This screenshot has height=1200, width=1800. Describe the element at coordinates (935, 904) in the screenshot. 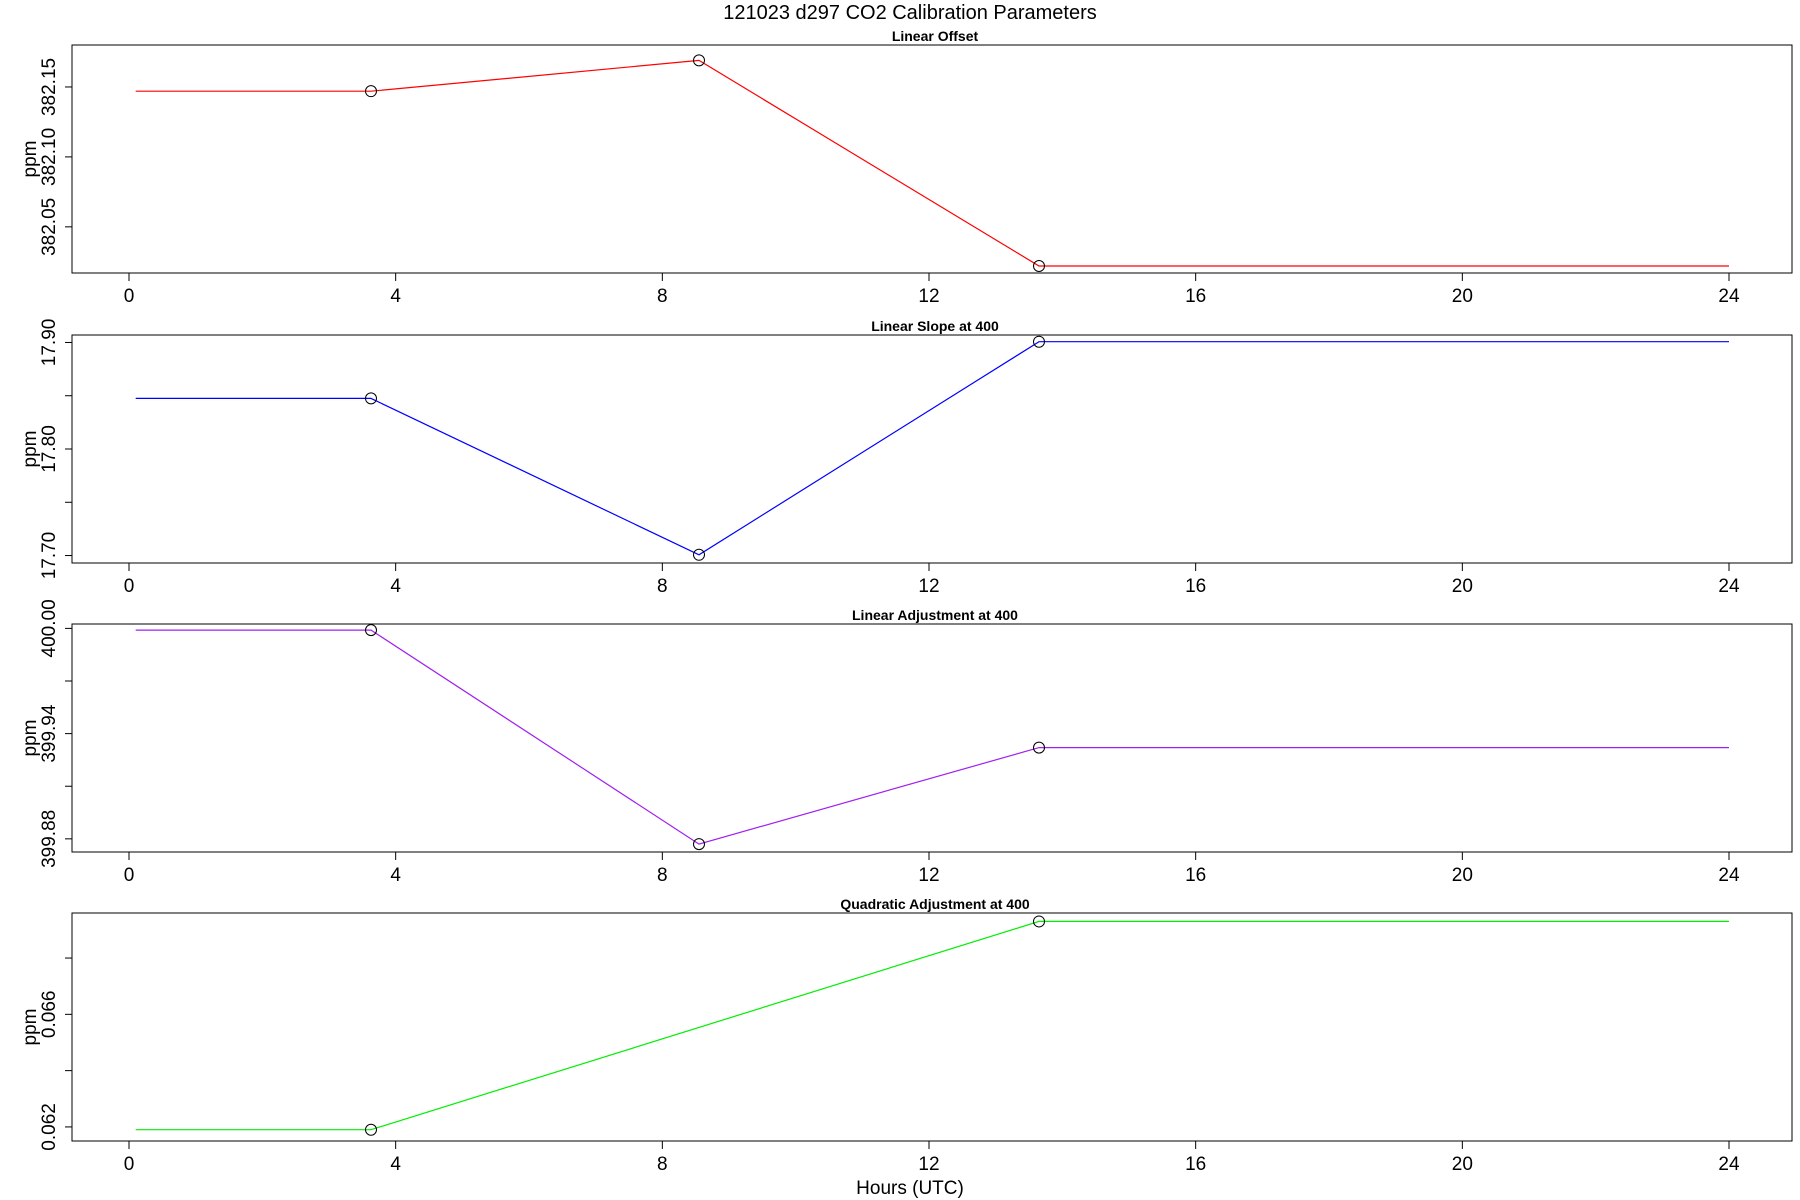

I see `panel-title: Quadratic Adjustment at 400` at that location.